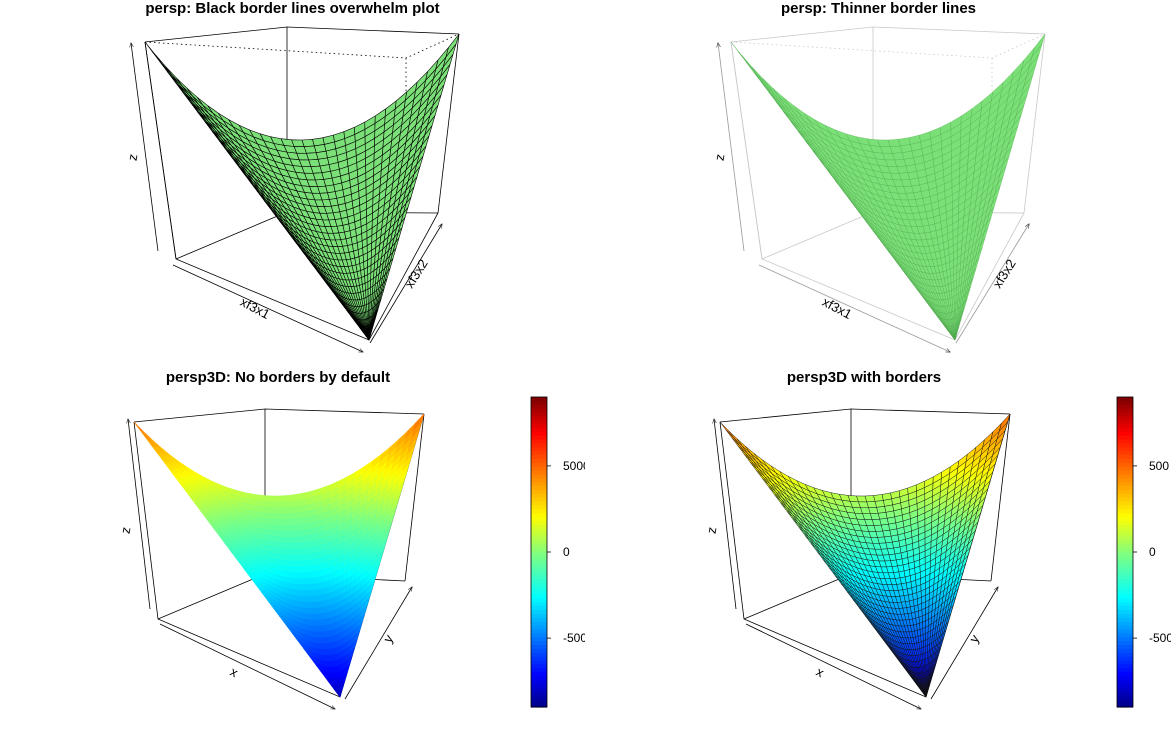  I want to click on chart-title: persp3D: No borders by default, so click(278, 377).